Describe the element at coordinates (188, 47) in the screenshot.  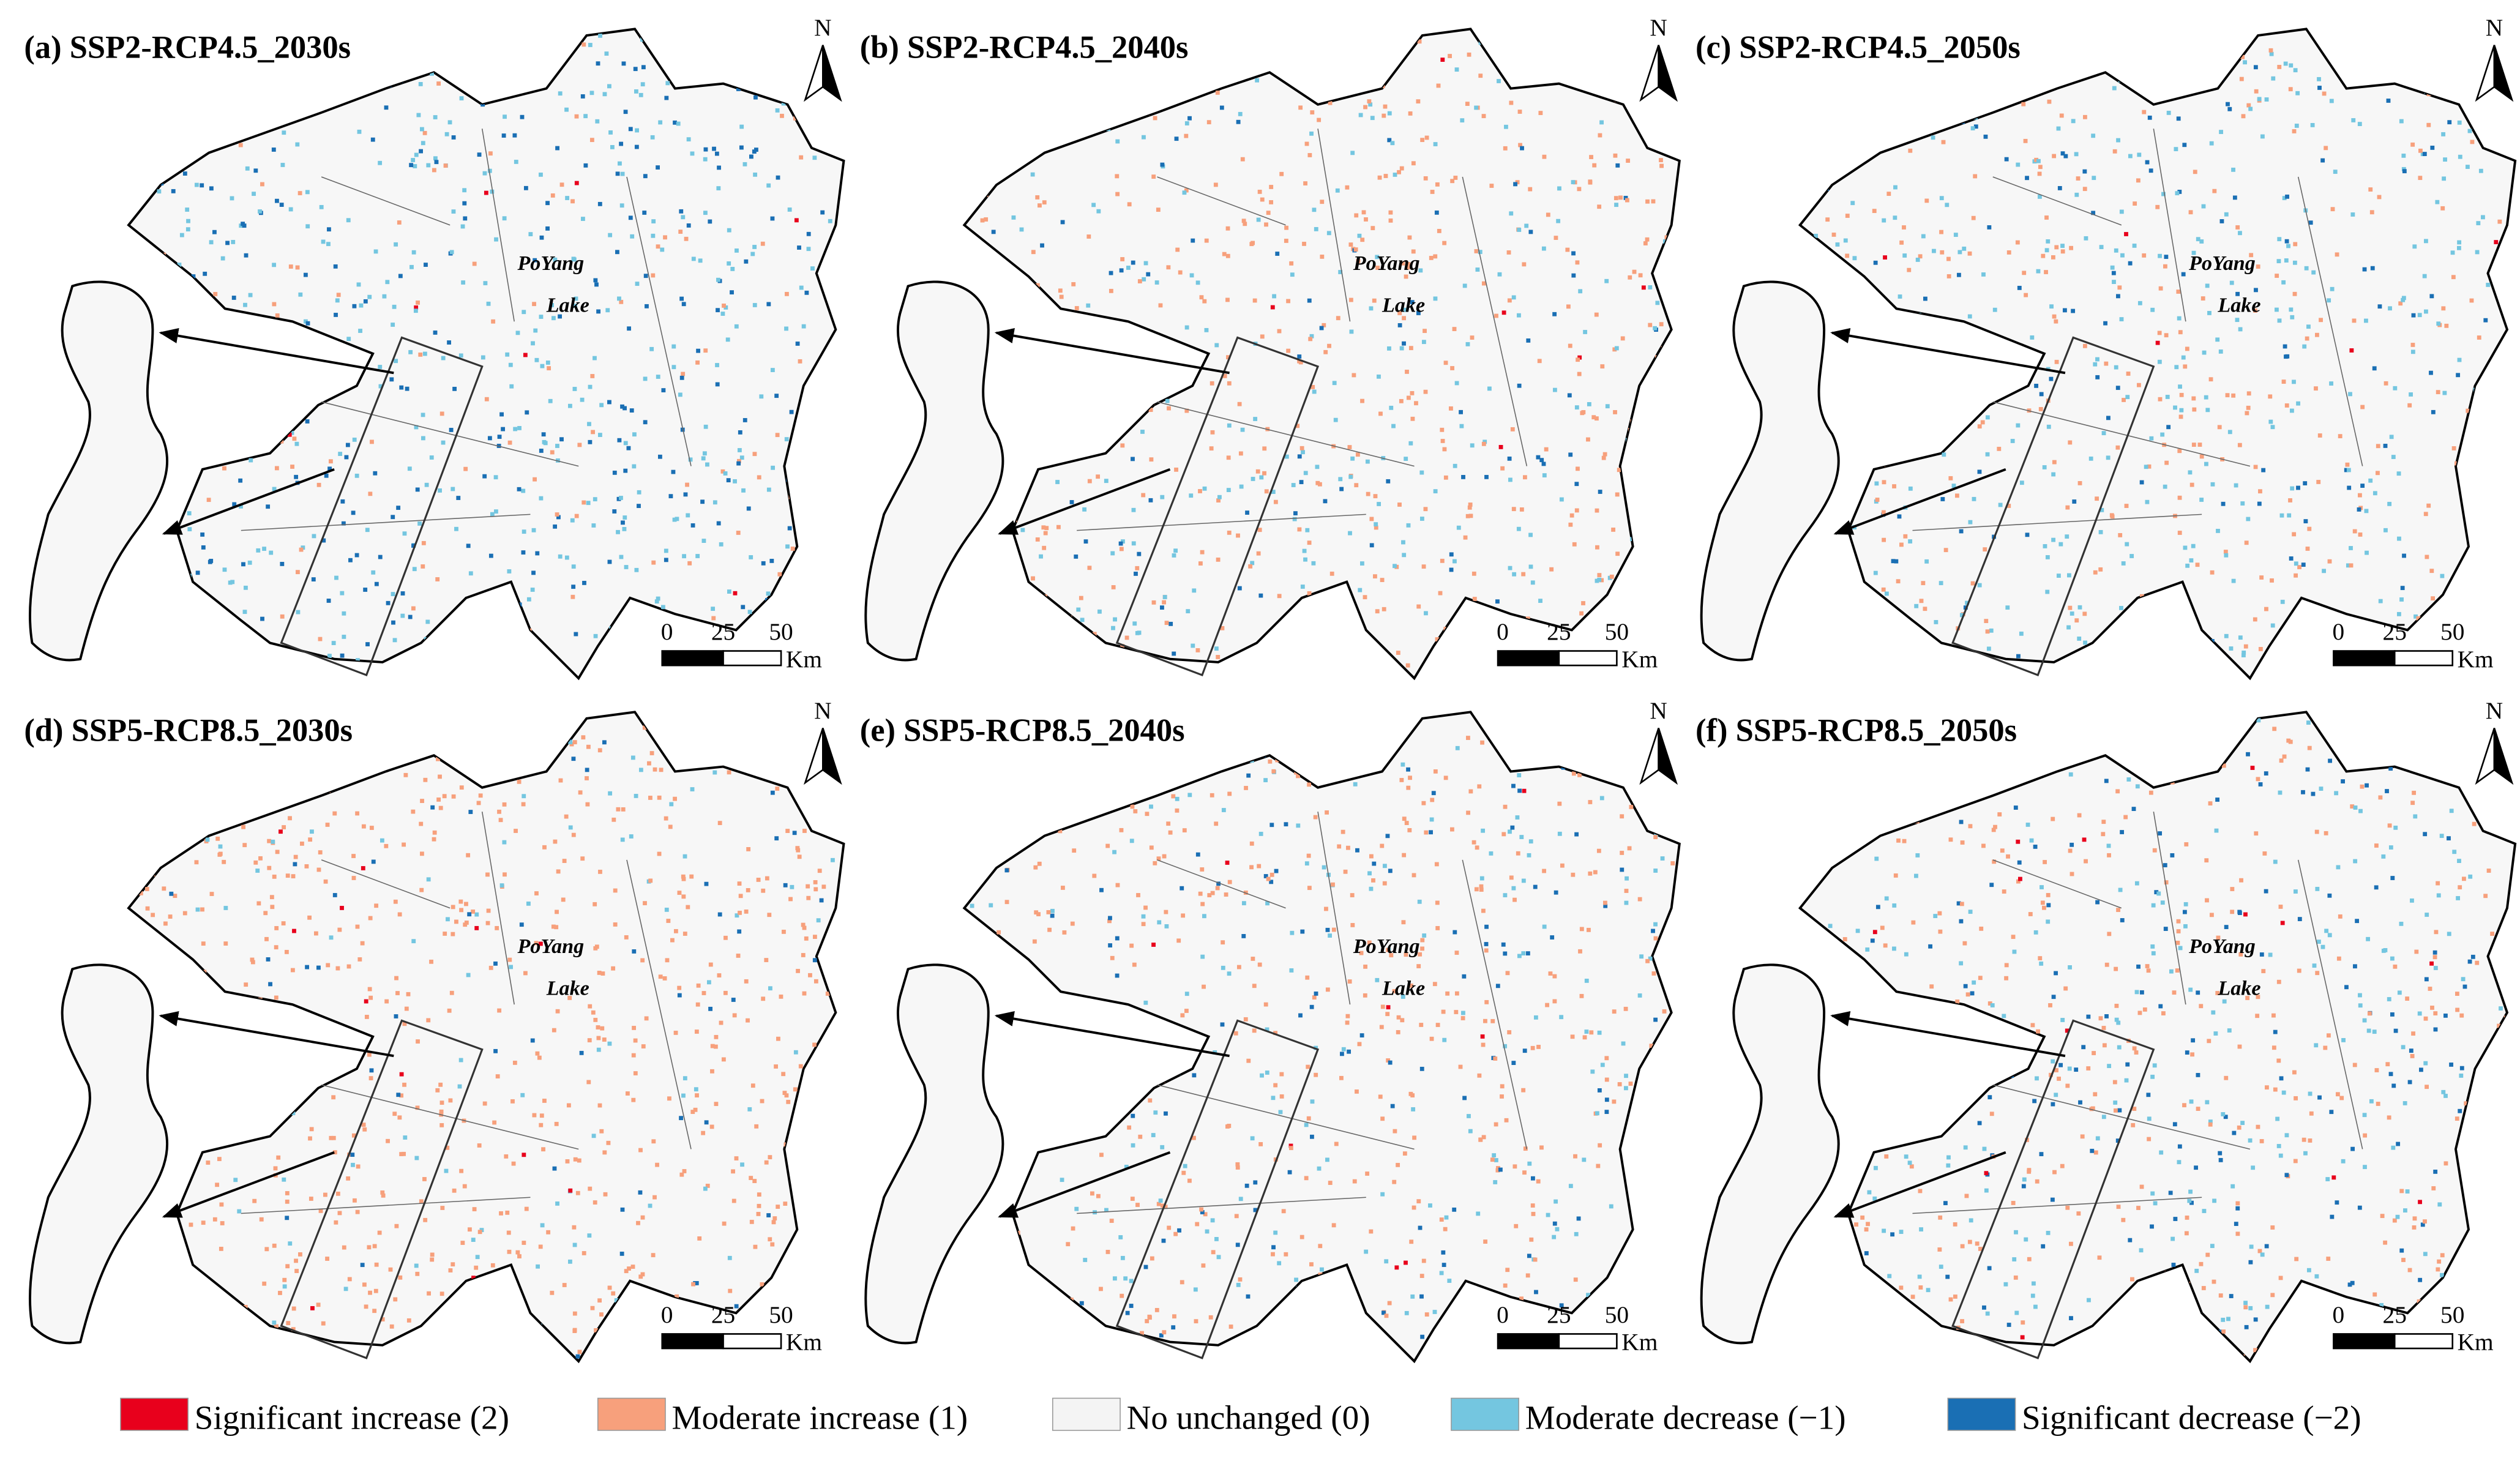
I see `panel-title: (a) SSP2-RCP4.5_2030s` at that location.